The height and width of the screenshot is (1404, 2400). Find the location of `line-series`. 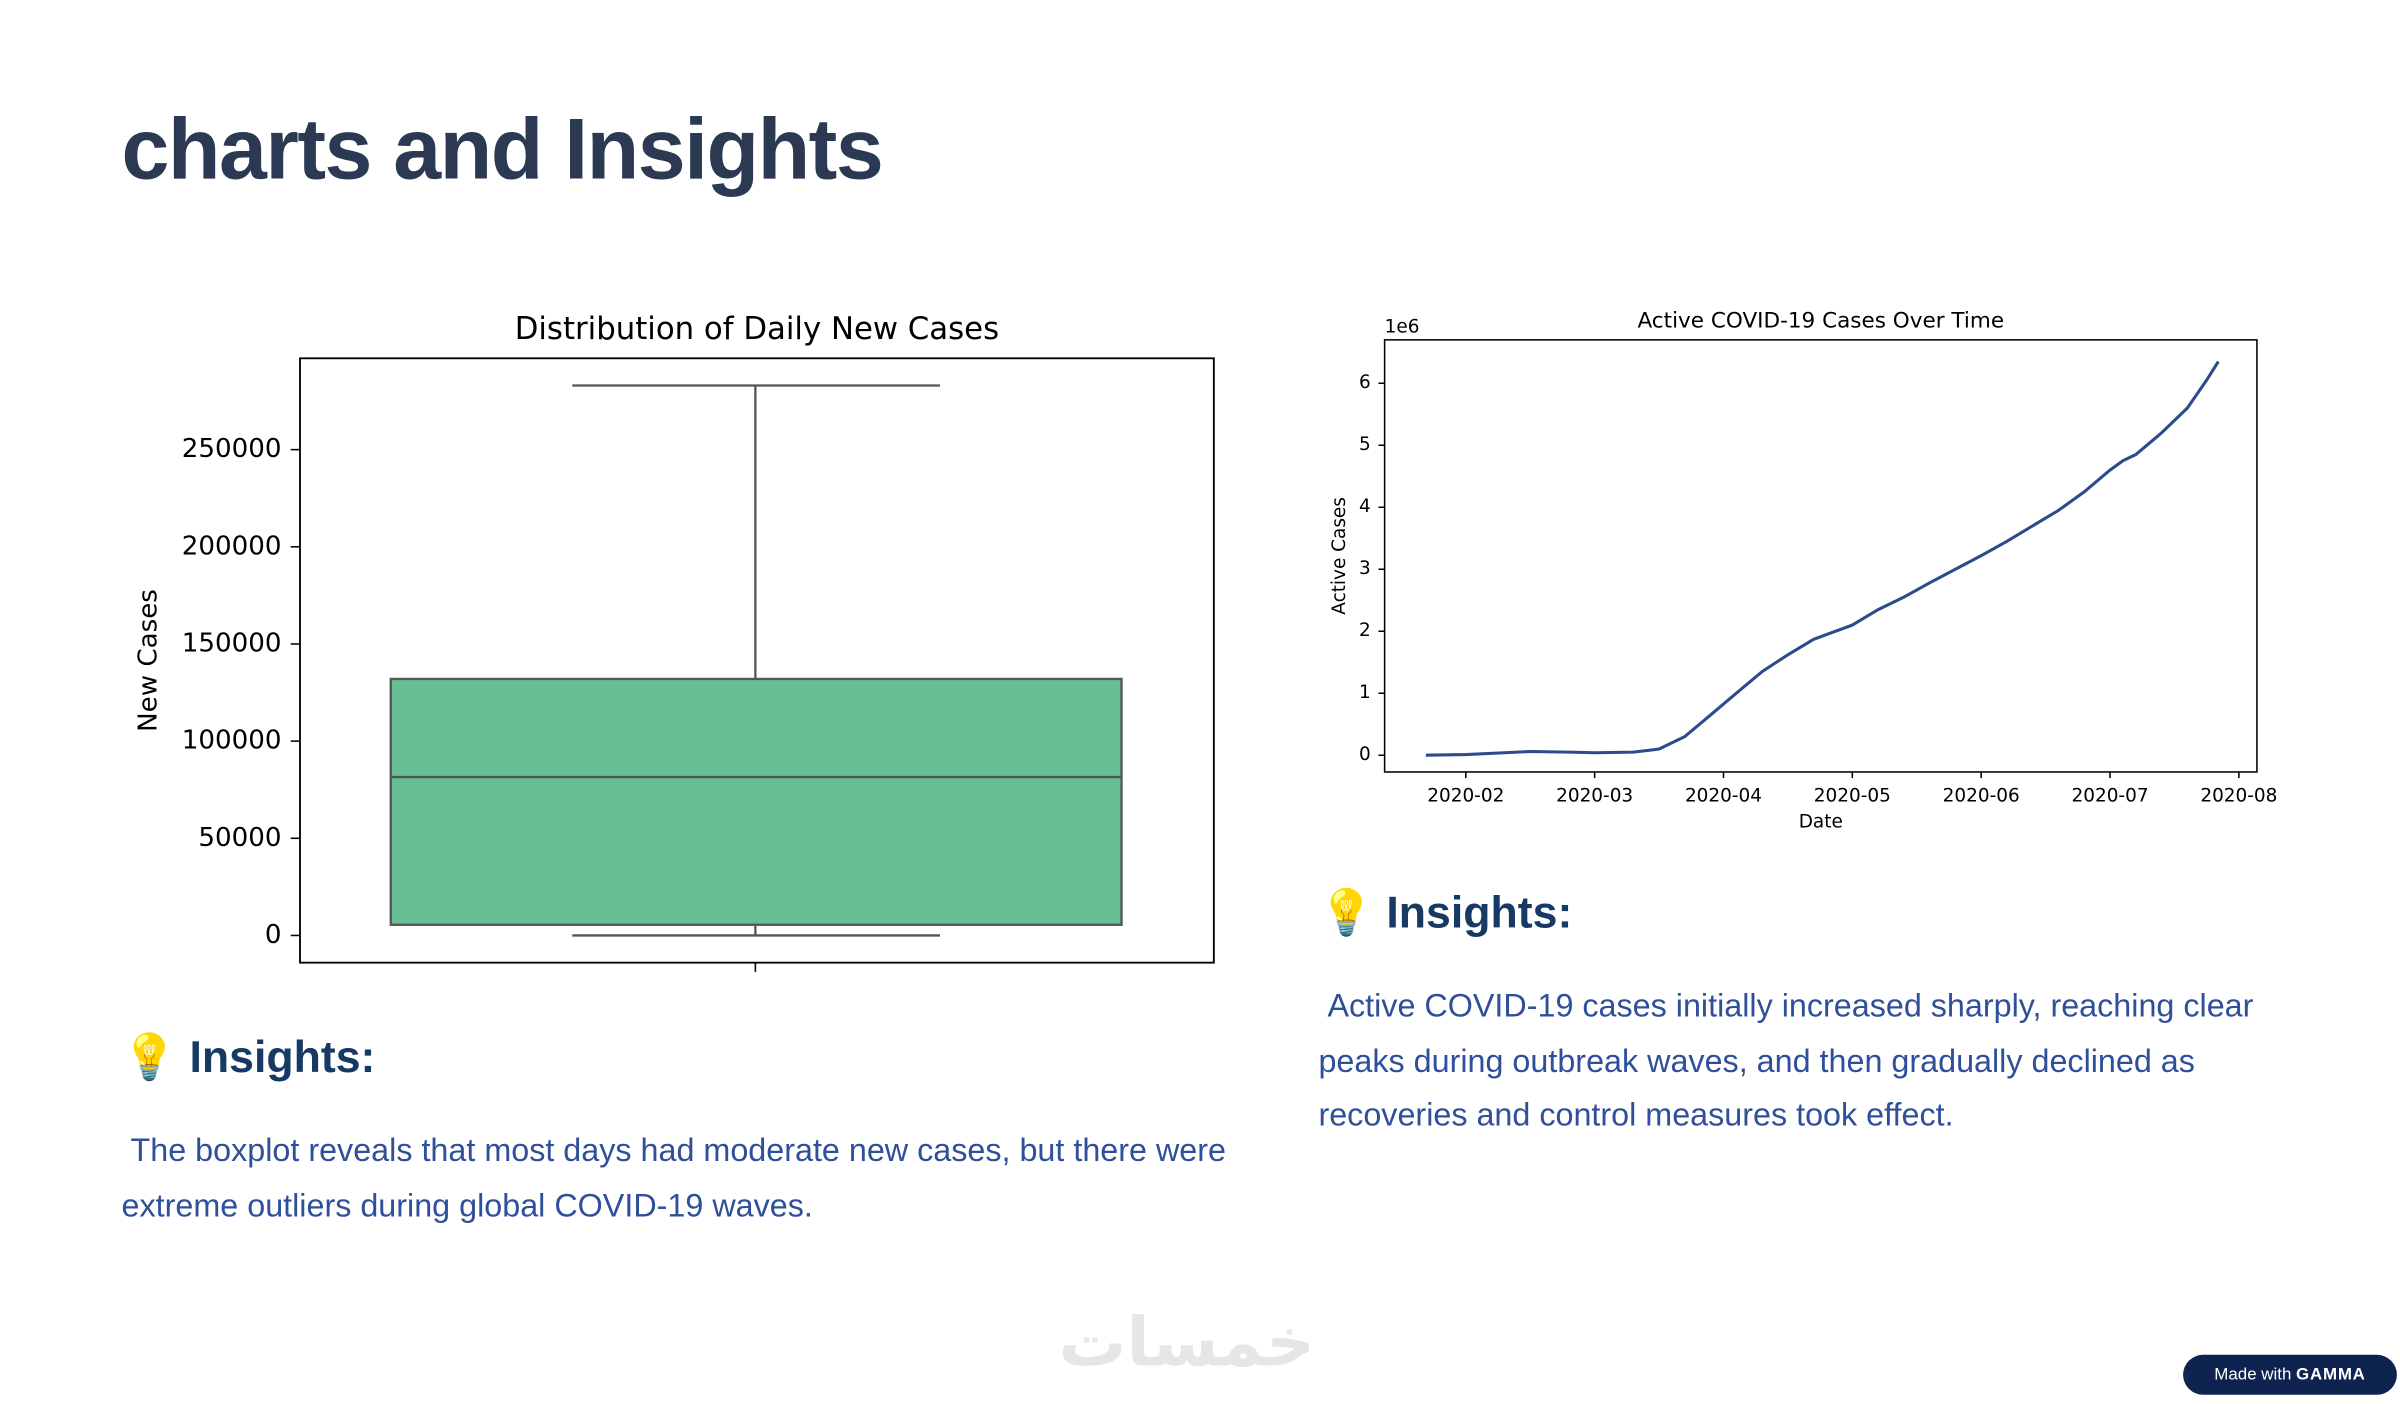

line-series is located at coordinates (1822, 558).